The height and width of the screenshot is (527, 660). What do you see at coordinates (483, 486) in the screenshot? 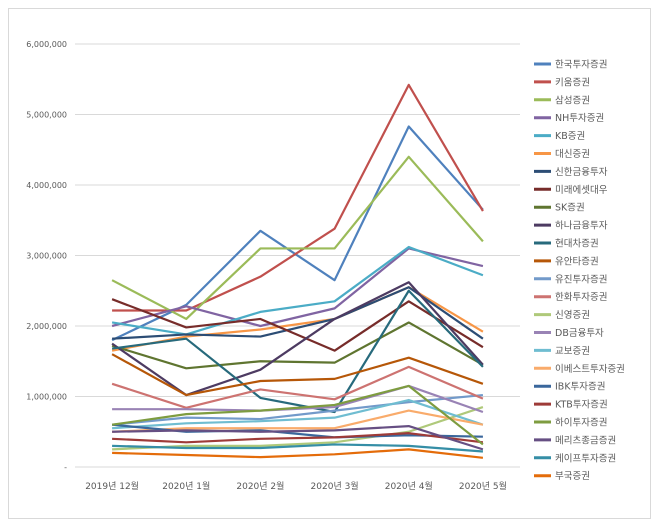
I see `x-tick-label: 2020년 5월` at bounding box center [483, 486].